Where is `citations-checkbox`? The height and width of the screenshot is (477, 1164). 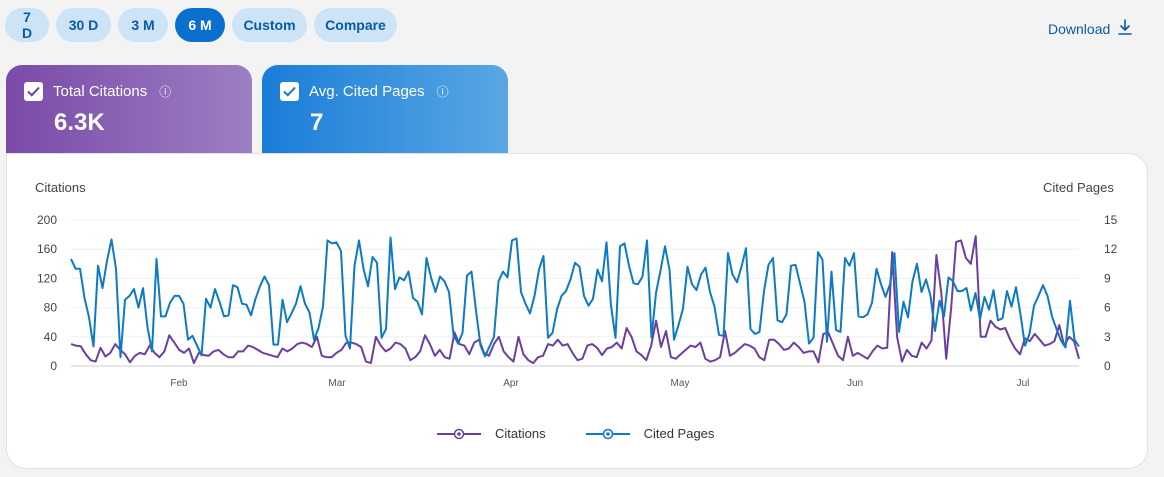 citations-checkbox is located at coordinates (33, 91).